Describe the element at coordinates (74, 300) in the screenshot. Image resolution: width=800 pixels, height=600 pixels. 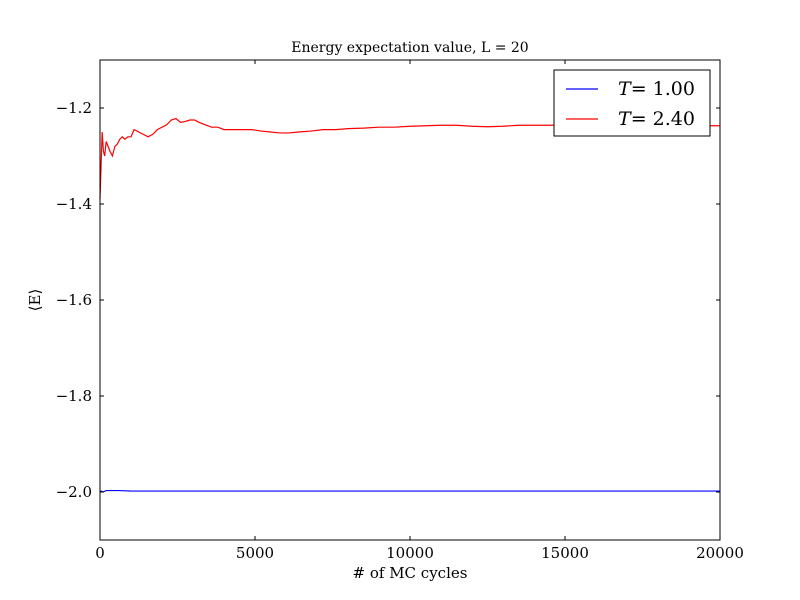
I see `y-tick-label: −1.6` at that location.